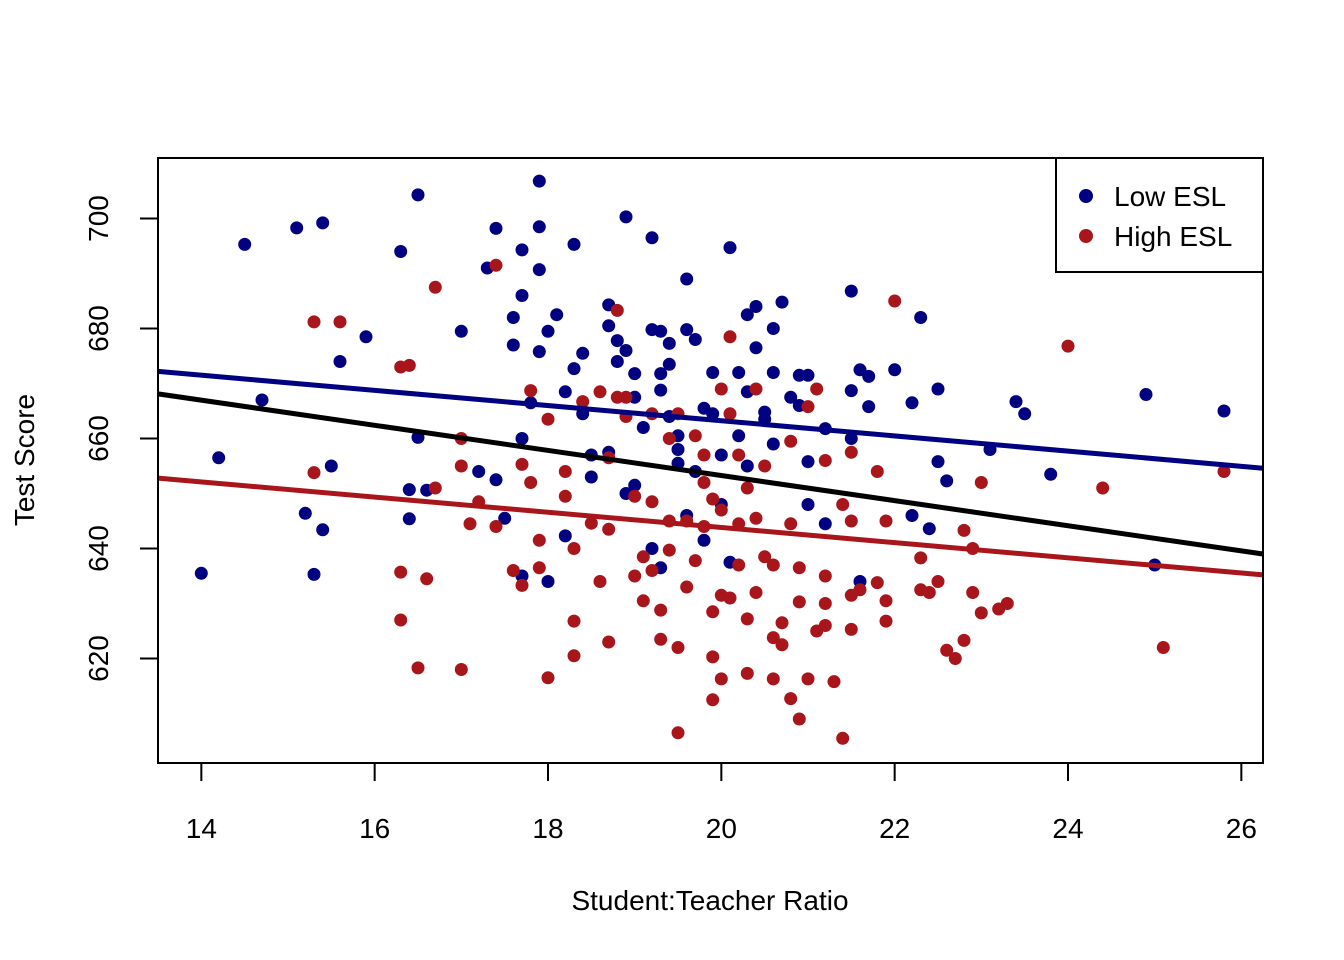 This screenshot has height=960, width=1344. I want to click on x-tick-label: 14, so click(201, 828).